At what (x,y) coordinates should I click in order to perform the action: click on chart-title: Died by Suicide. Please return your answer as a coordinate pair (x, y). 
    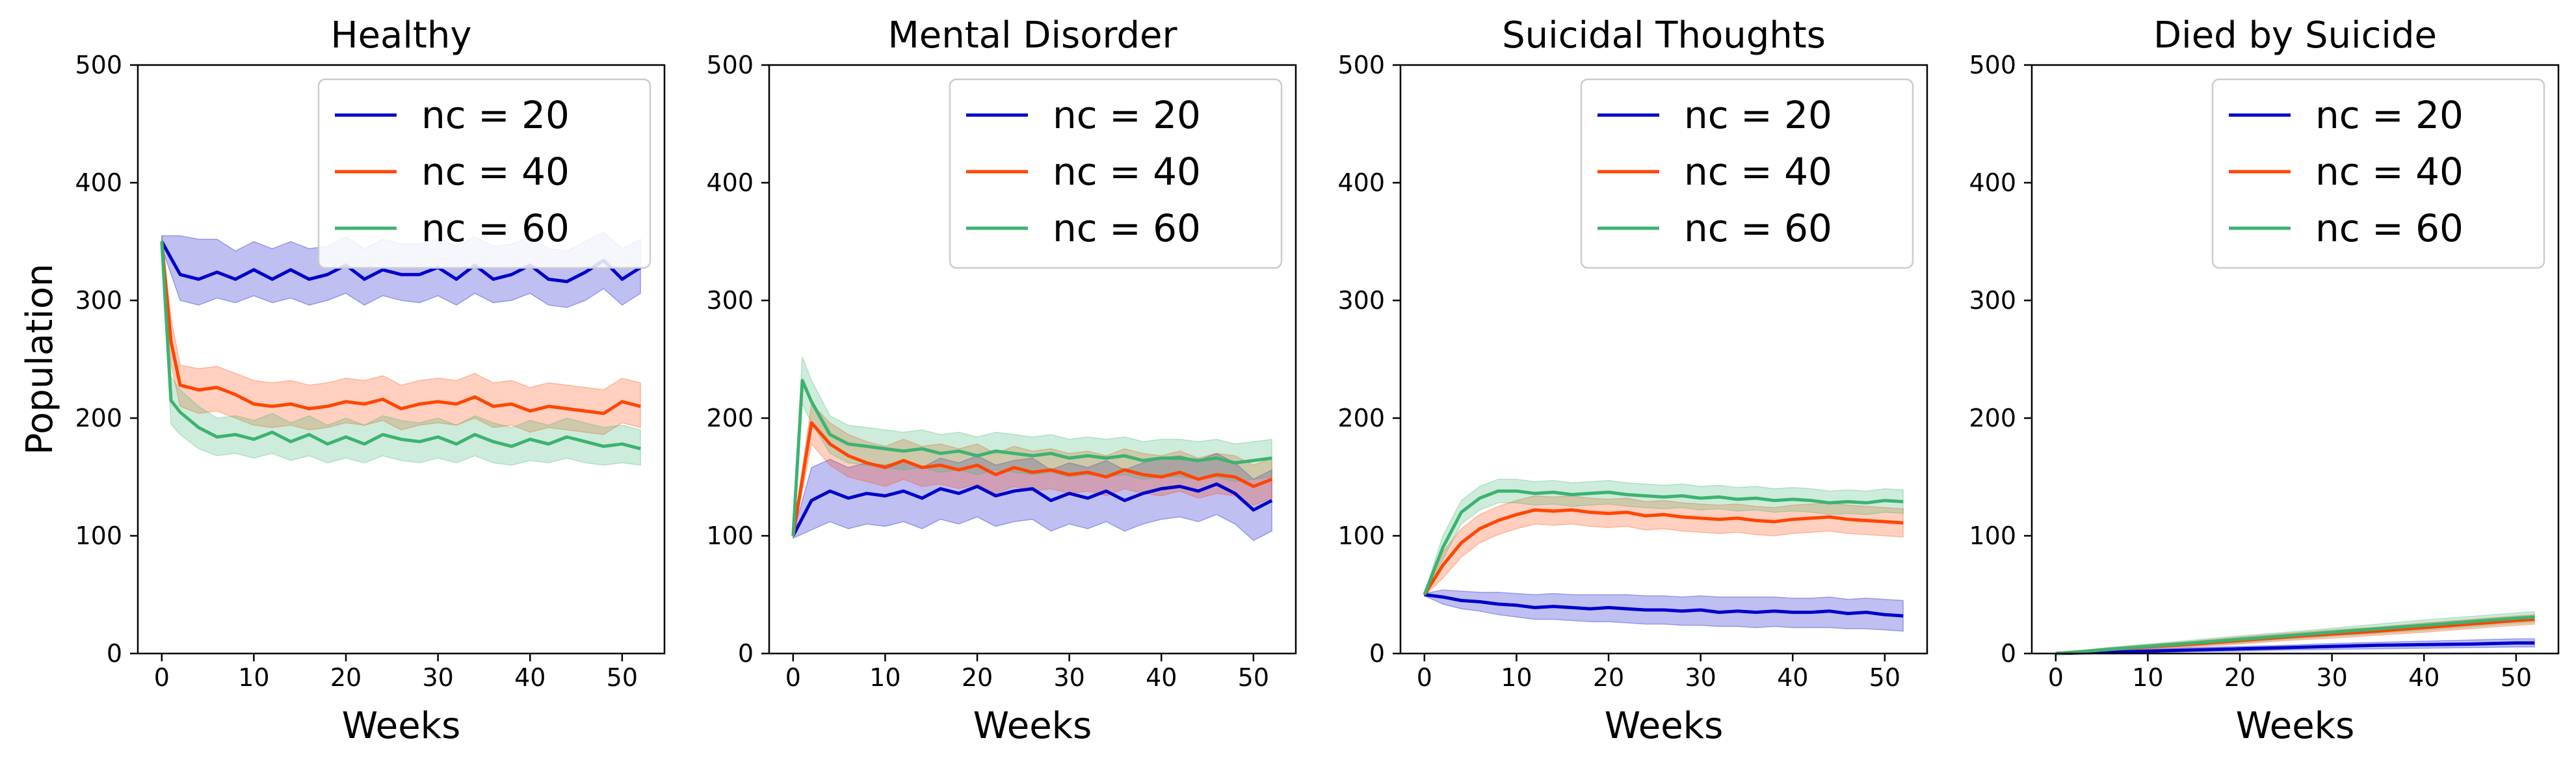
    Looking at the image, I should click on (2295, 35).